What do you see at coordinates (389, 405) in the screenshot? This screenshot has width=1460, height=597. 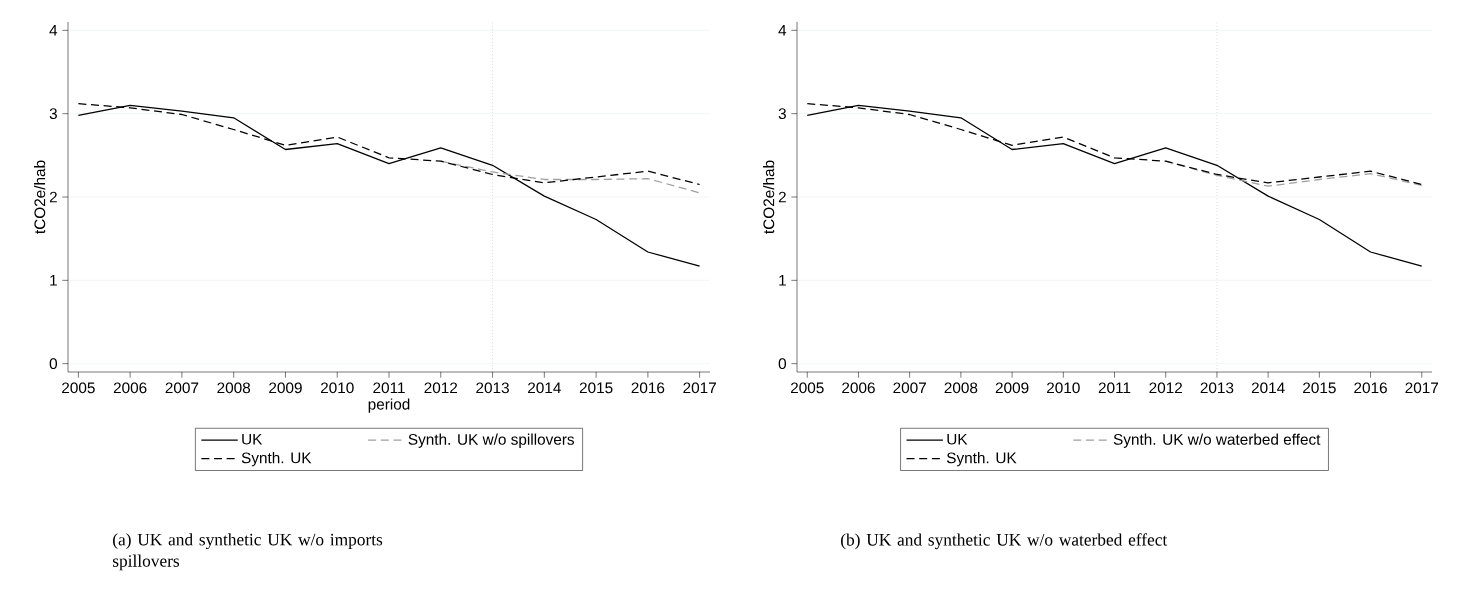 I see `x-axis-title: period` at bounding box center [389, 405].